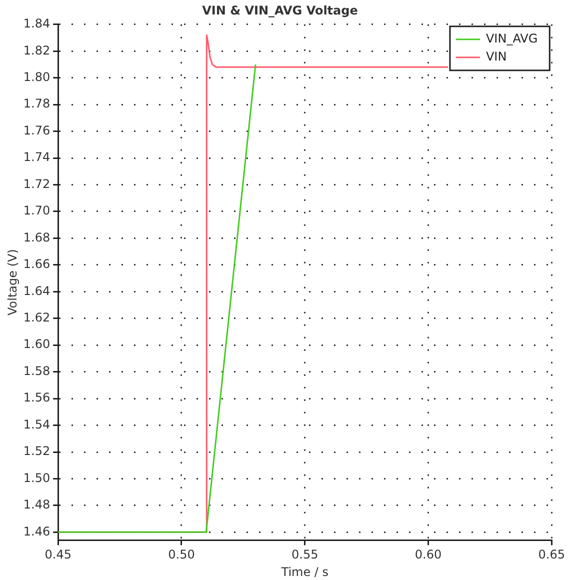 This screenshot has height=580, width=568. What do you see at coordinates (36, 50) in the screenshot?
I see `y-tick-label: 1.82` at bounding box center [36, 50].